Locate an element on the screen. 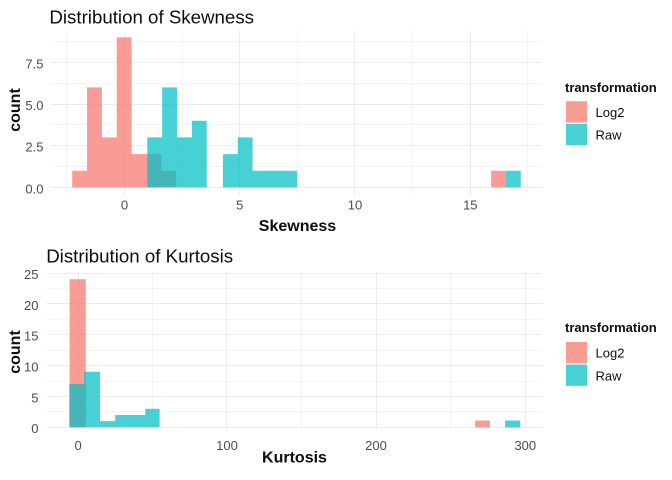 The height and width of the screenshot is (480, 672). svg-text: 200 is located at coordinates (376, 445).